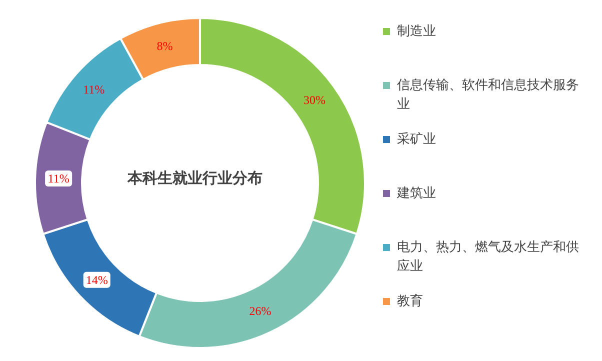 The height and width of the screenshot is (361, 602). What do you see at coordinates (194, 178) in the screenshot?
I see `text: 本科生就业行业分布` at bounding box center [194, 178].